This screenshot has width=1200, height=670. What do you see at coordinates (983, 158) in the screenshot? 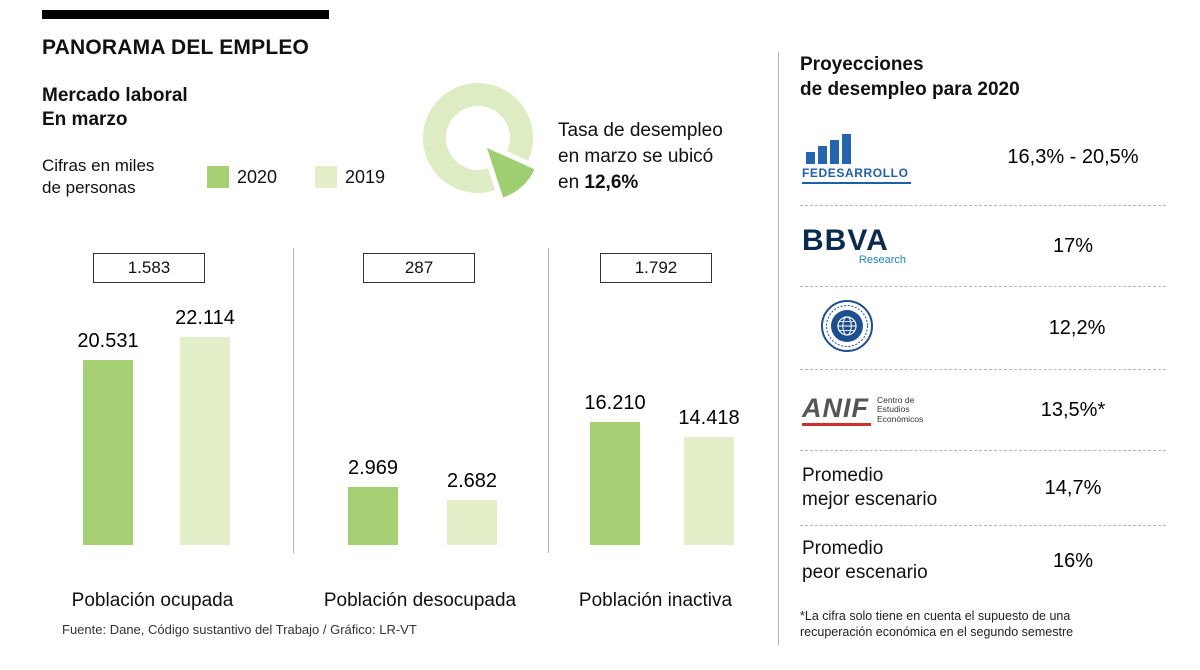
I see `projection-row-fedesarrollo: FEDESARROLLO 16,3% - 20,5%` at bounding box center [983, 158].